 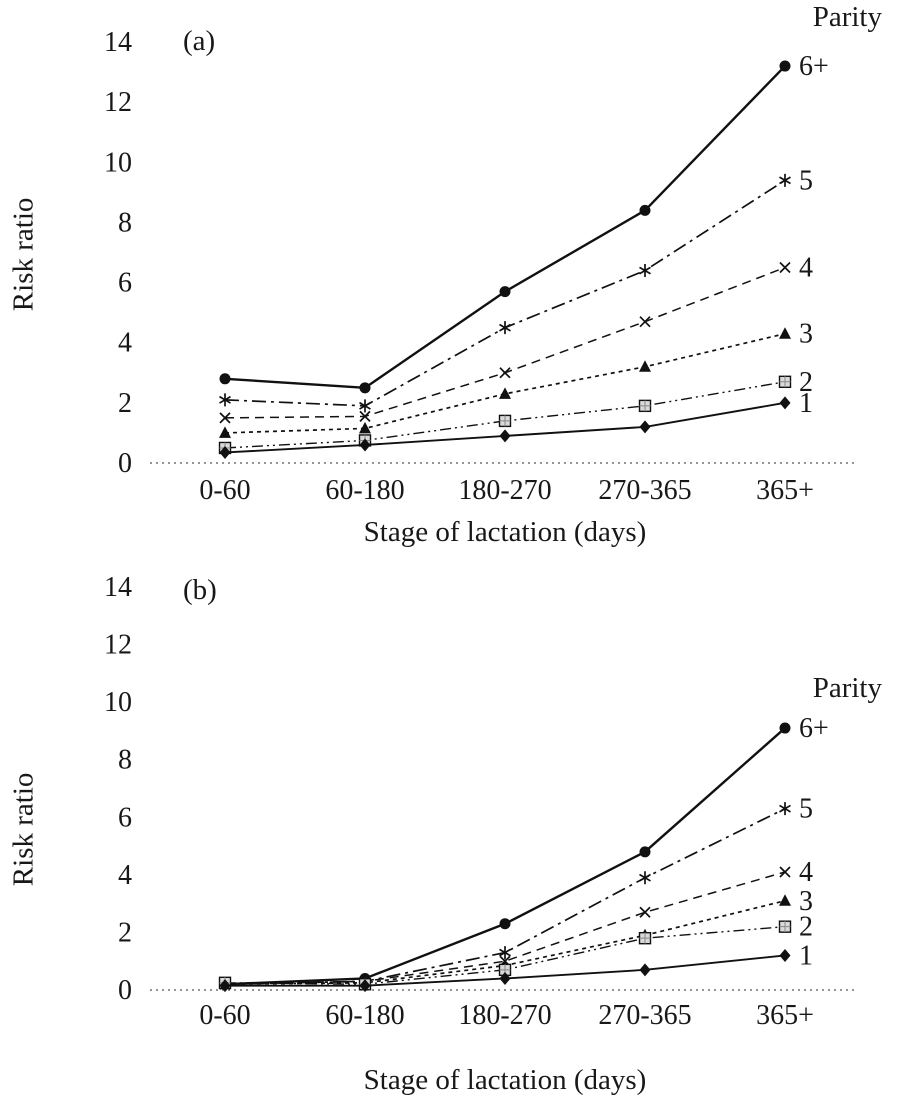 I want to click on y-axis-title-b: Risk ratio, so click(x=23, y=829).